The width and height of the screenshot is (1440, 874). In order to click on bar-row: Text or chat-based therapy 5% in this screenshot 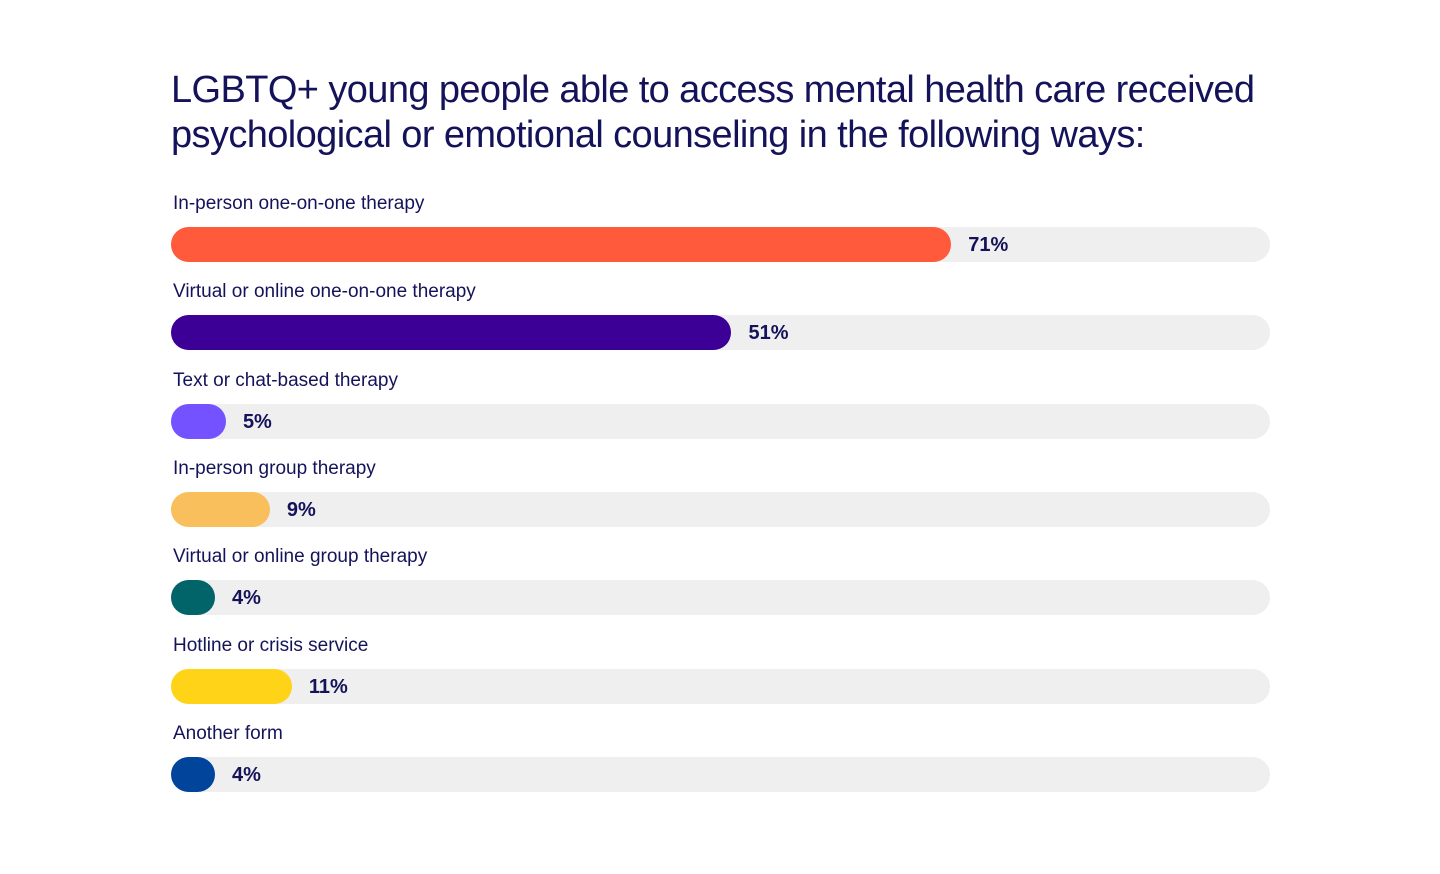, I will do `click(720, 405)`.